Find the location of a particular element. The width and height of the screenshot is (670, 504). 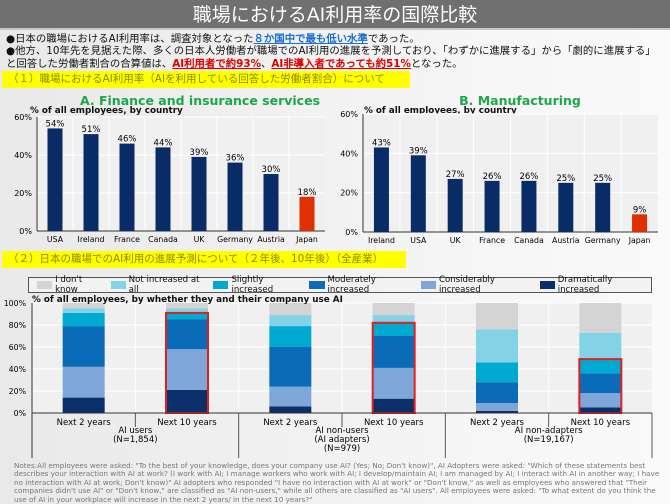

bar-ireland is located at coordinates (91, 182).